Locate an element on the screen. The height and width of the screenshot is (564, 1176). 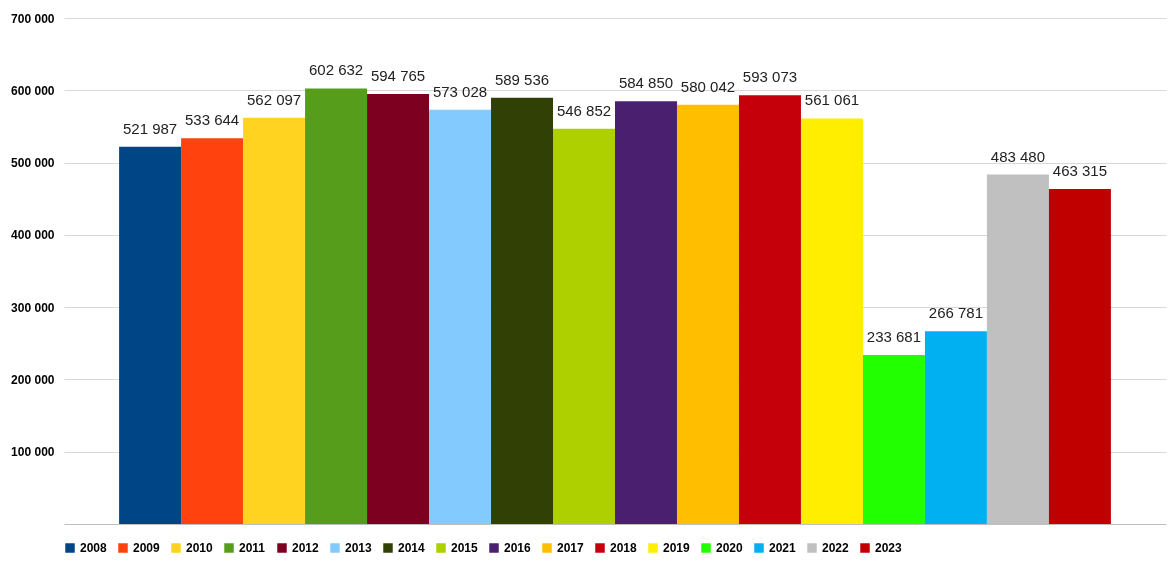
data-label: 562 097 is located at coordinates (274, 99).